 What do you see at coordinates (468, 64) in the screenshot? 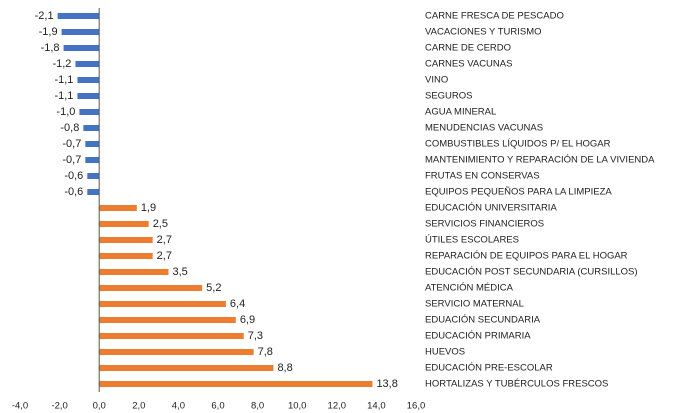
I see `category-label: CARNES VACUNAS` at bounding box center [468, 64].